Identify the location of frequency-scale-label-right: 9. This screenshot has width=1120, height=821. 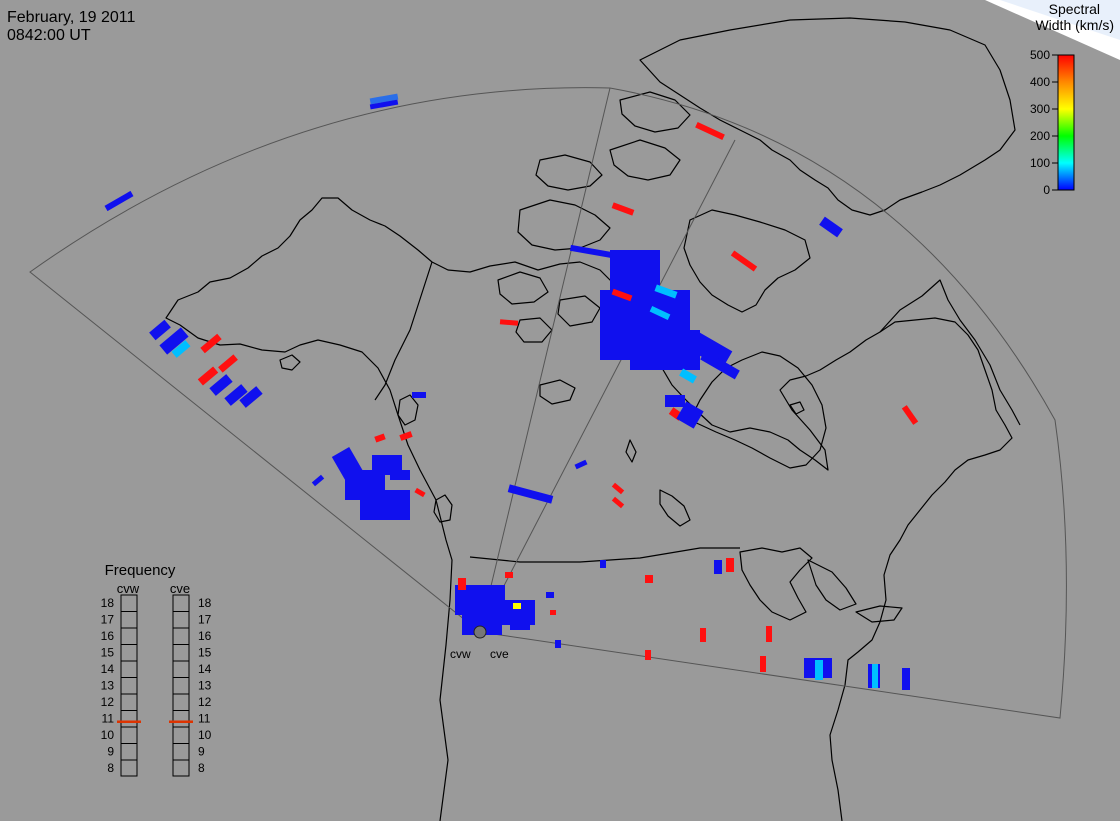
(201, 752).